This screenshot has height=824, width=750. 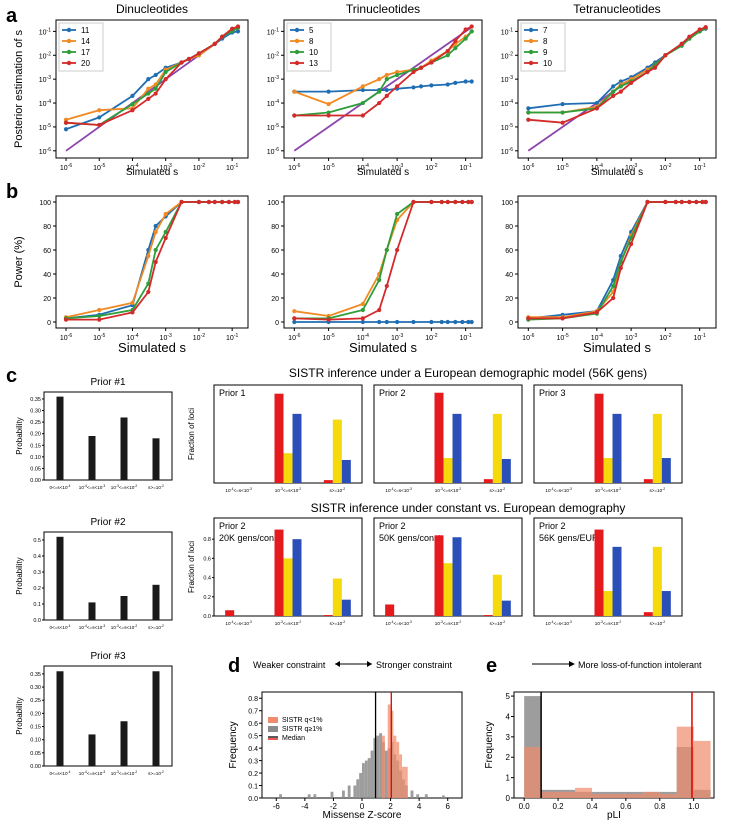 What do you see at coordinates (251, 538) in the screenshot?
I see `panel-inset-sublabel-c_bottom-0: 20K gens/const.` at bounding box center [251, 538].